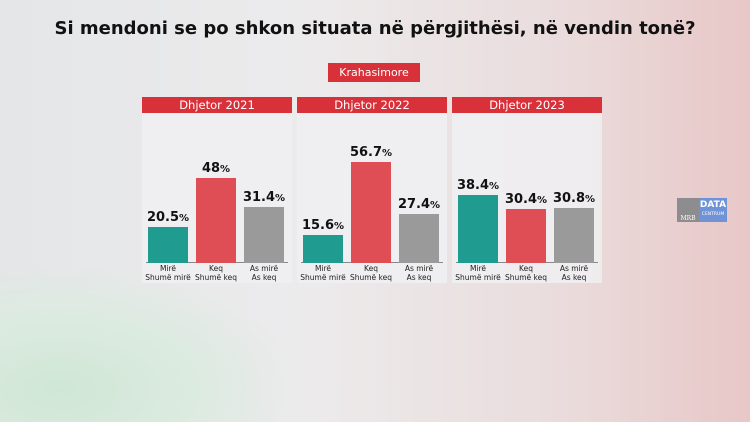  I want to click on mrb-data-centrum-logo: MRB DATA CENTRUM, so click(702, 210).